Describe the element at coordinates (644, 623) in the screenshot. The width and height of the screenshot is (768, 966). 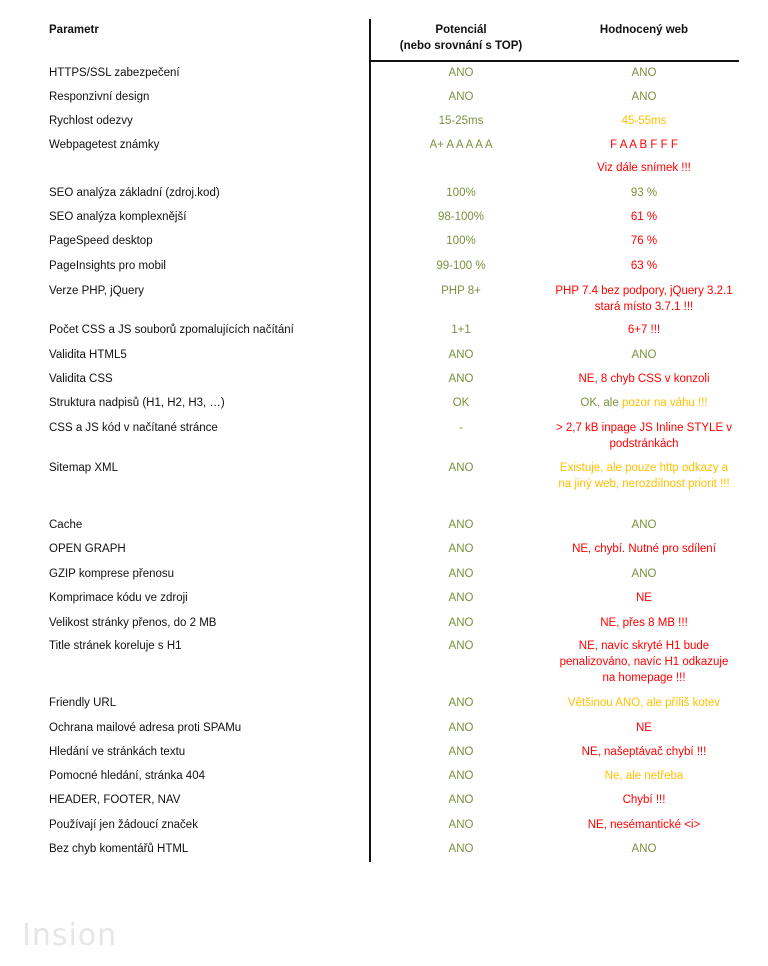
I see `row-web-value: NE, přes 8 MB !!!` at that location.